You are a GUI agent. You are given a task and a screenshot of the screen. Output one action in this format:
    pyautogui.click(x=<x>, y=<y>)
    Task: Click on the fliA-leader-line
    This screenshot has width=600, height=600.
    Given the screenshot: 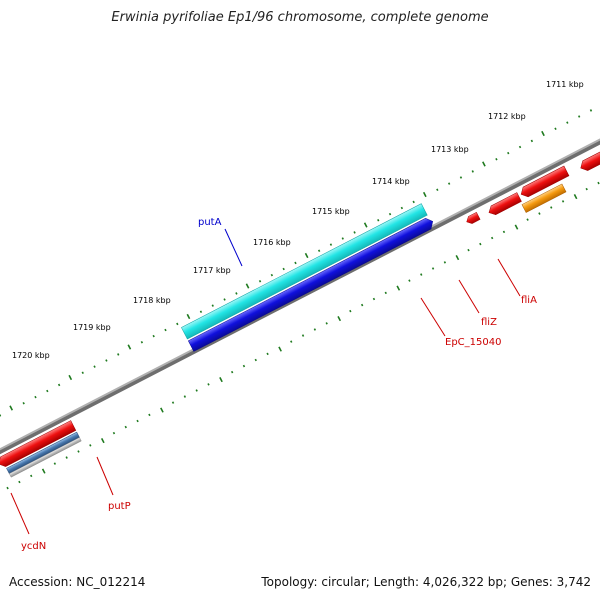 What is the action you would take?
    pyautogui.click(x=509, y=277)
    